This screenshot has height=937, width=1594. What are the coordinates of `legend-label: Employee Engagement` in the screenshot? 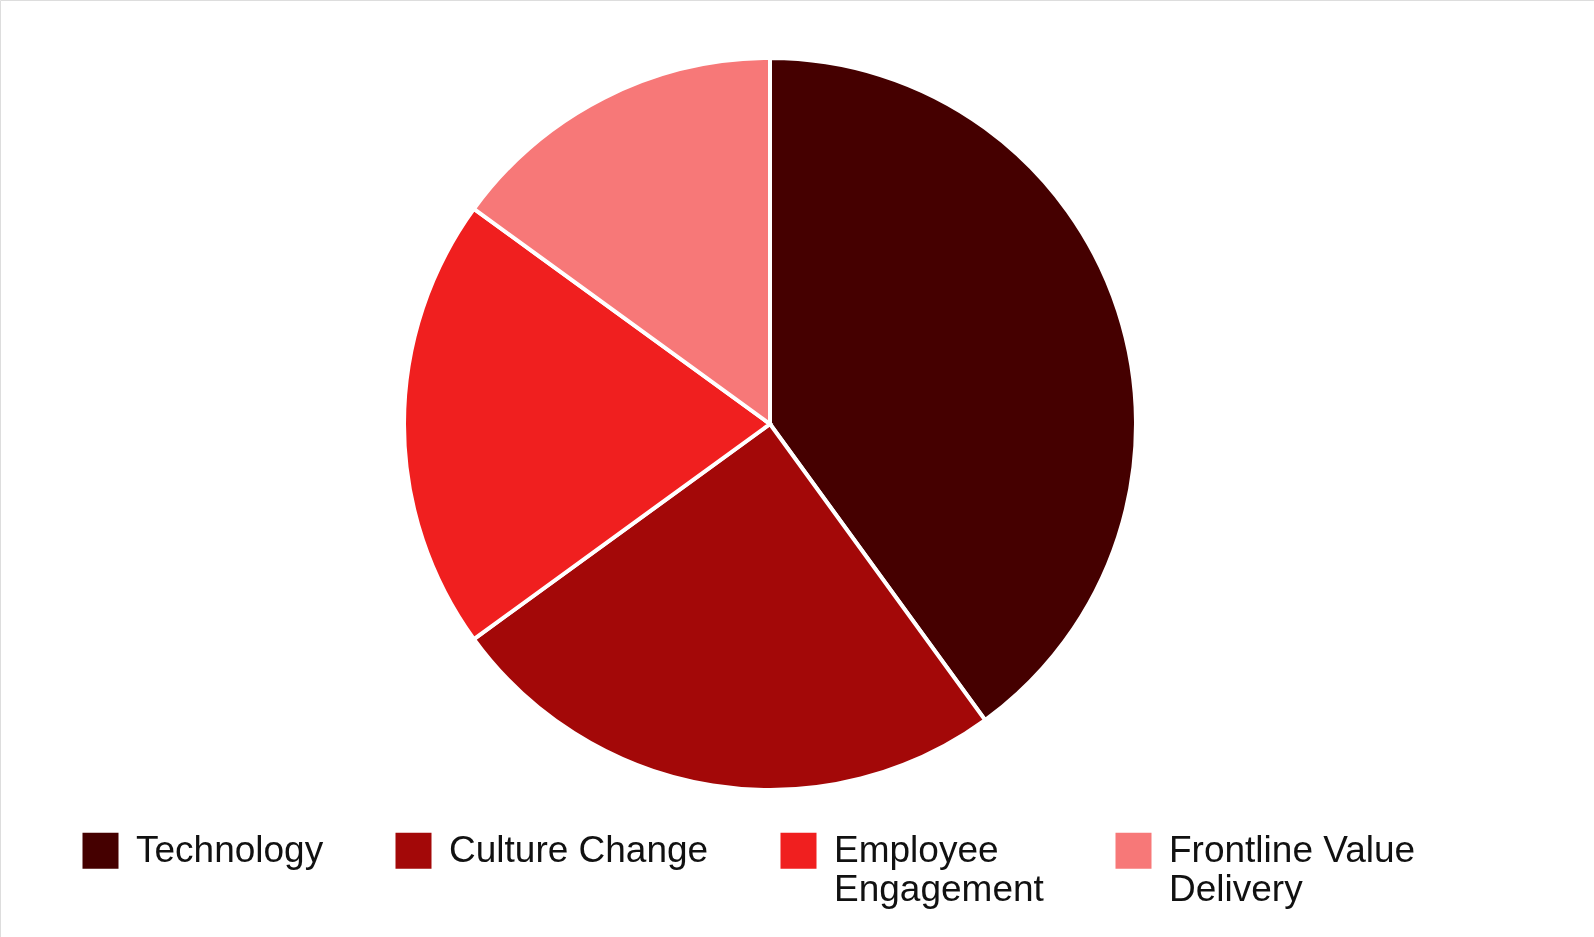 It's located at (939, 868).